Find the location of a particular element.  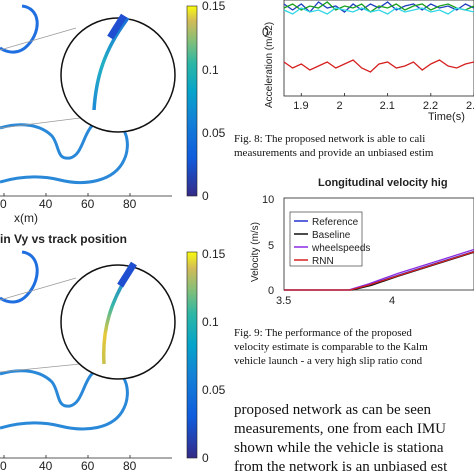

plot-title: in Vy vs track position is located at coordinates (63, 239).